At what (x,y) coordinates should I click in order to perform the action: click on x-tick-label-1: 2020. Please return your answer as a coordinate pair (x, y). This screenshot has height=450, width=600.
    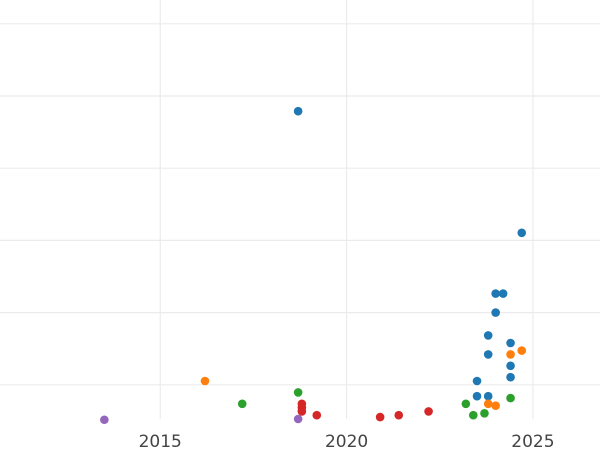
    Looking at the image, I should click on (346, 441).